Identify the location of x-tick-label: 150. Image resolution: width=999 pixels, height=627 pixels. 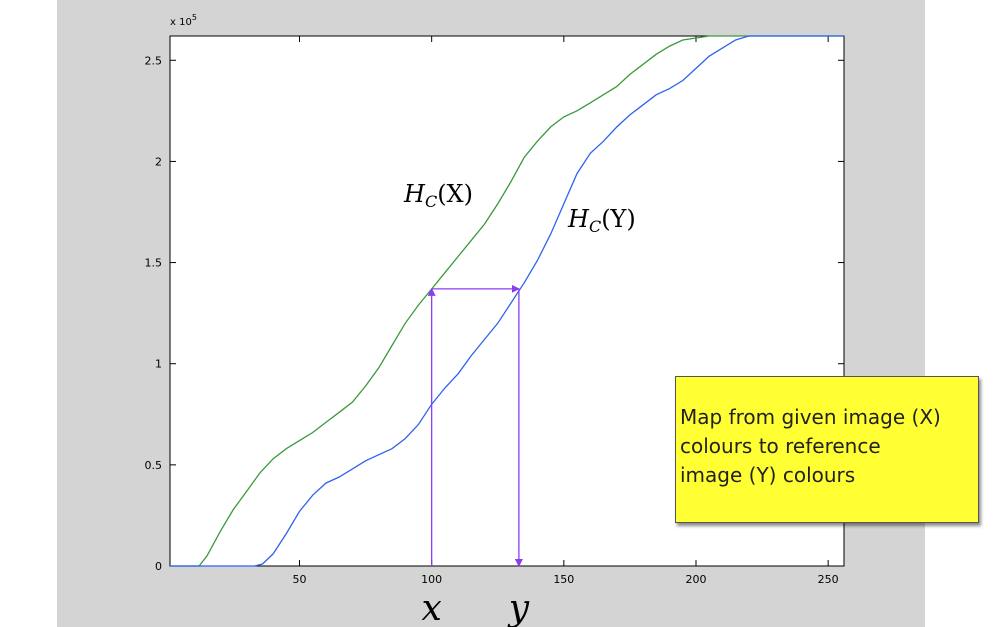
(563, 579).